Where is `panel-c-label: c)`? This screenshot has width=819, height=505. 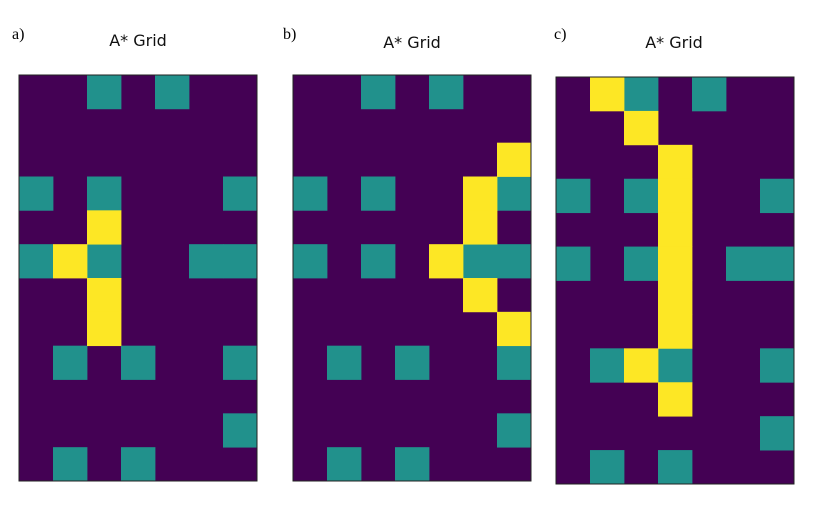
panel-c-label: c) is located at coordinates (560, 34).